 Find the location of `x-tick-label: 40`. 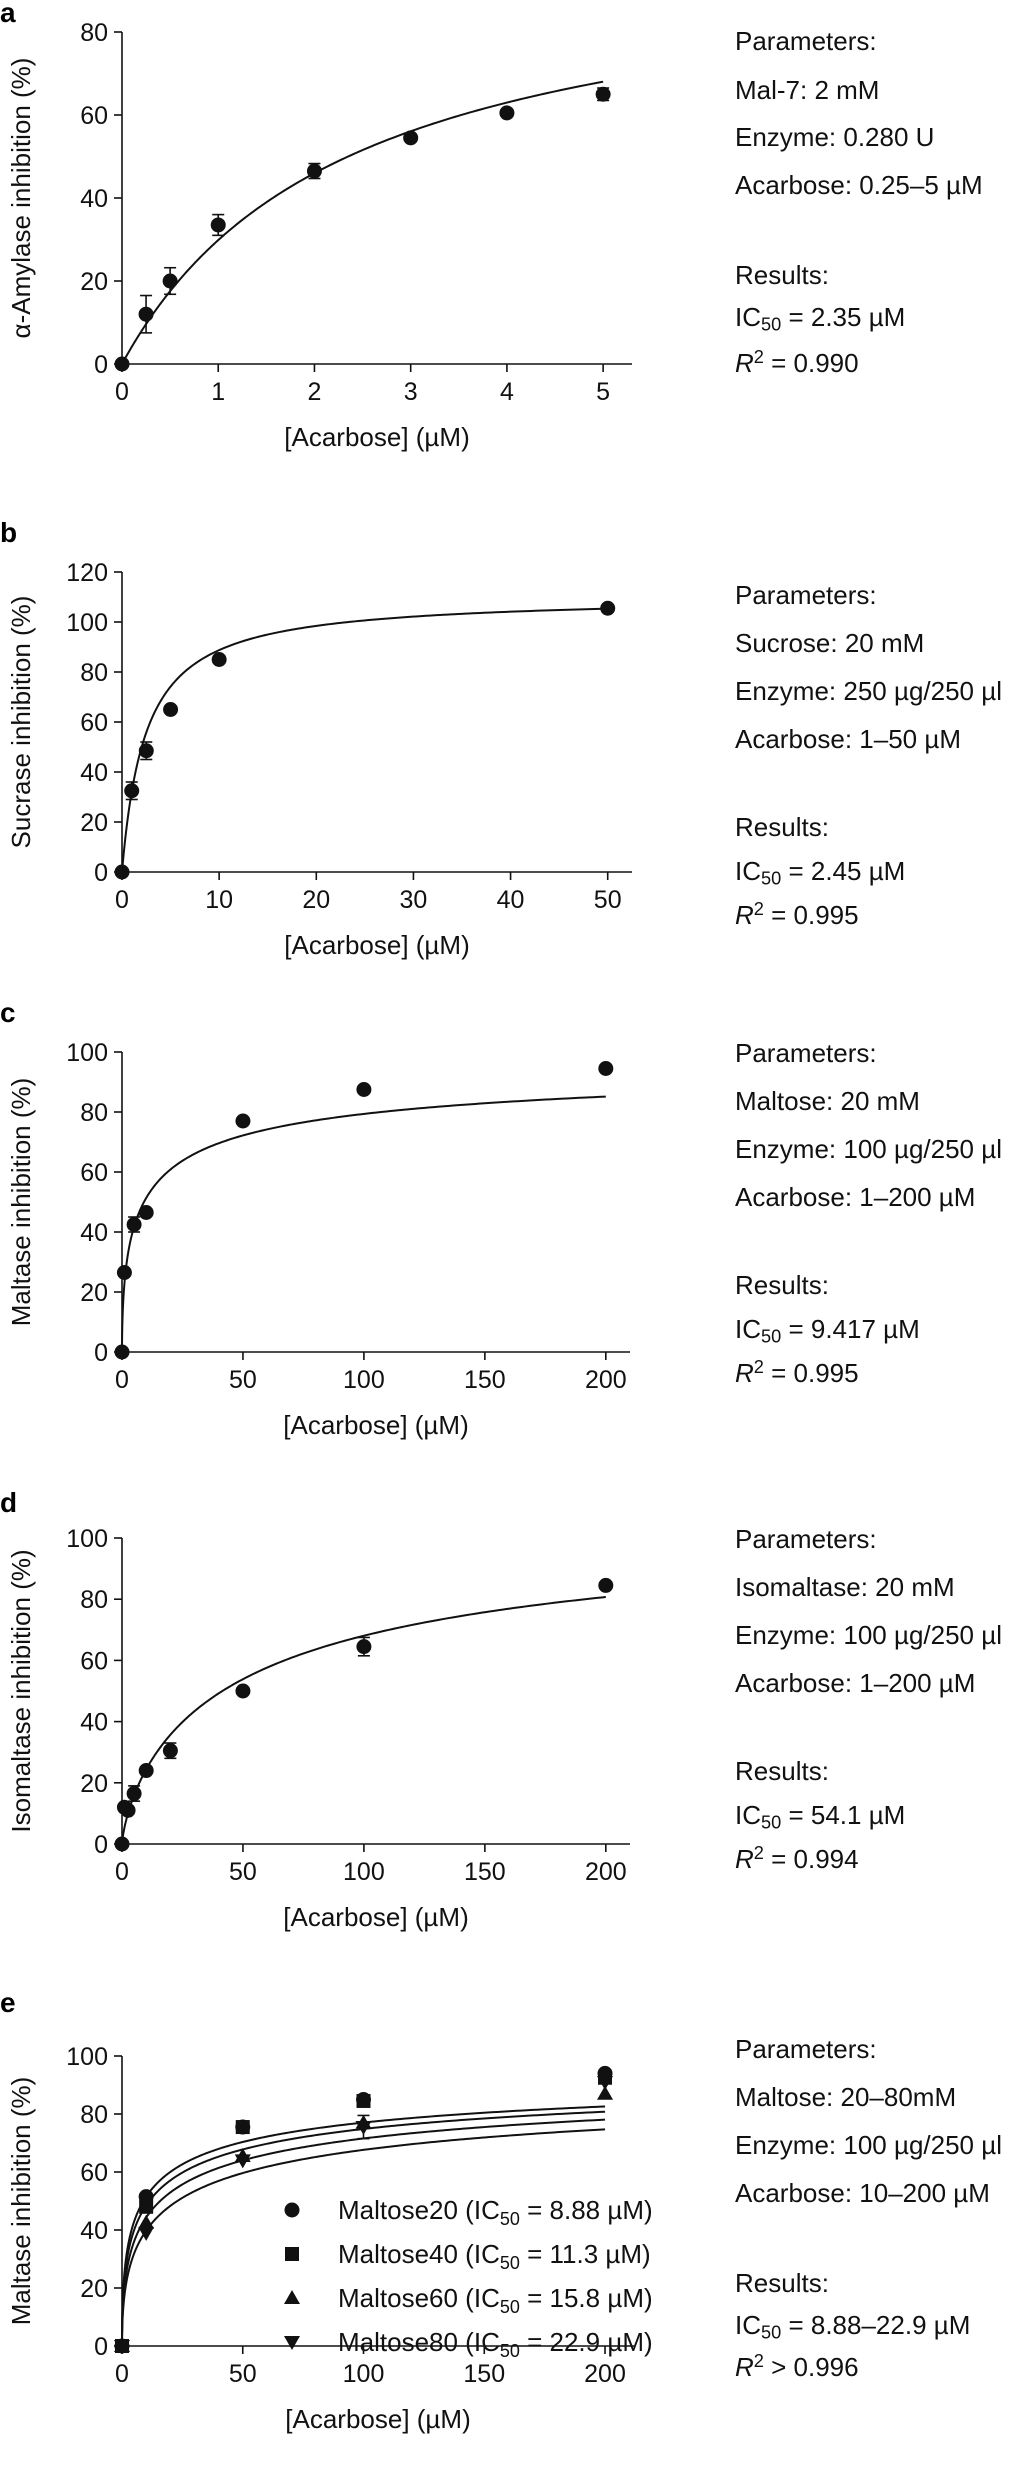

x-tick-label: 40 is located at coordinates (511, 900).